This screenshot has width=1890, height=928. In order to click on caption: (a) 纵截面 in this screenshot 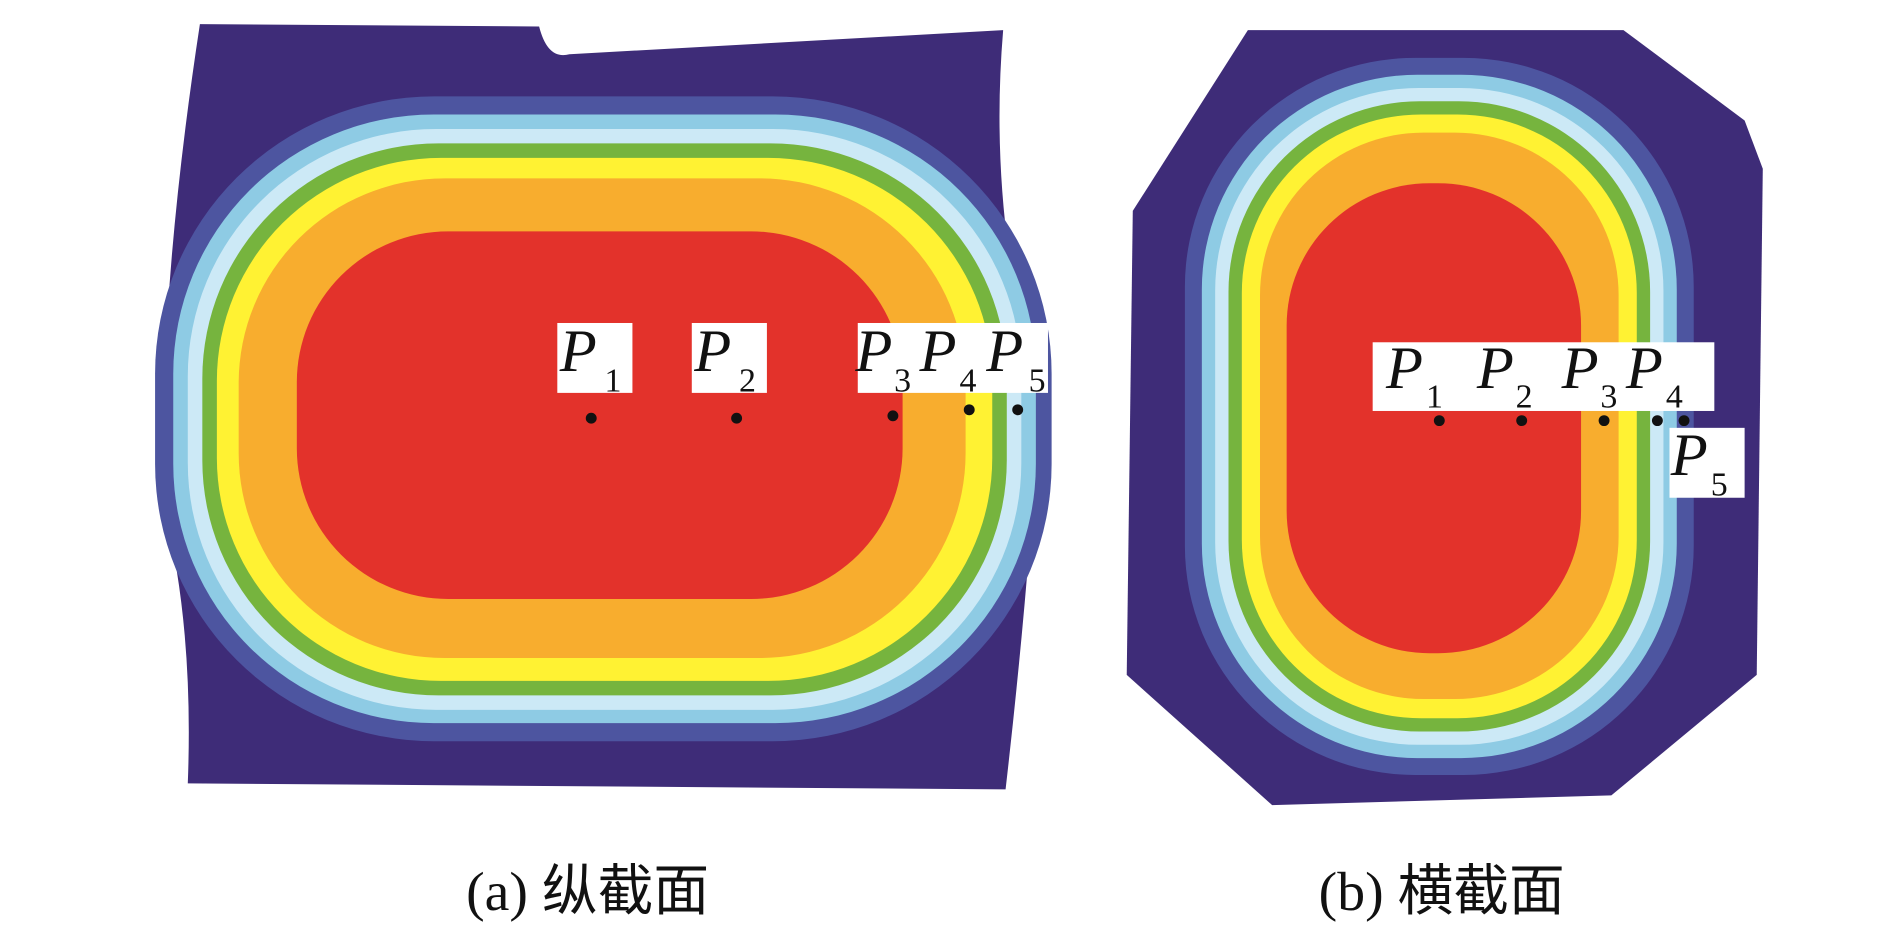, I will do `click(587, 892)`.